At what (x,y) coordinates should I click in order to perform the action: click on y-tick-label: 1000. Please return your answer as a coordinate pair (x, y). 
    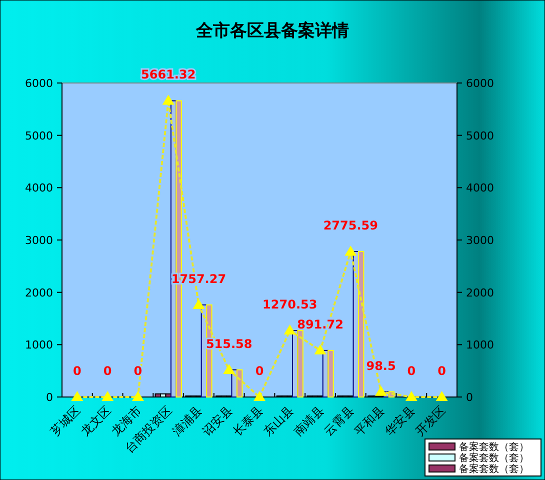
    Looking at the image, I should click on (39, 345).